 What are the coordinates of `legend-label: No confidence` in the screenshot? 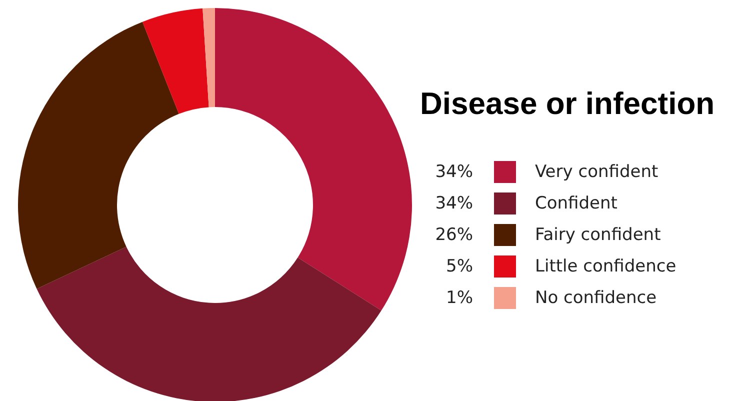 It's located at (596, 298).